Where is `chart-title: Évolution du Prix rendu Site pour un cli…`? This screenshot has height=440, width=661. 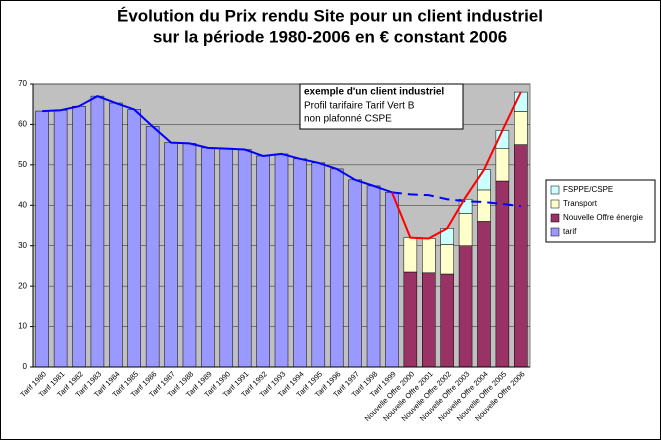
chart-title: Évolution du Prix rendu Site pour un cli… is located at coordinates (330, 15).